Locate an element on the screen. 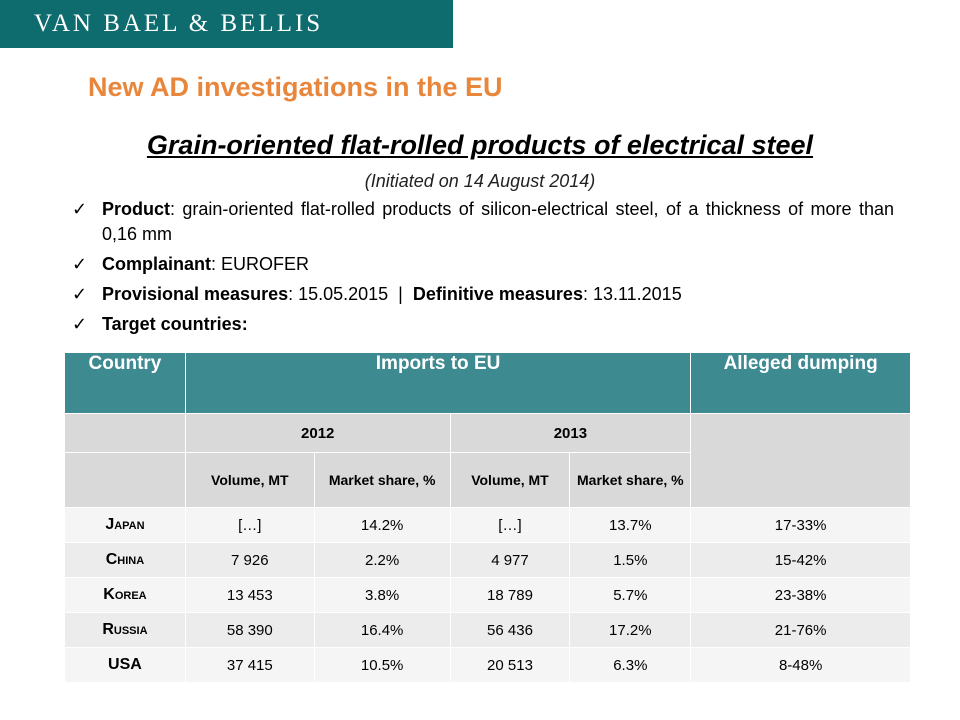  row-share-2012: 14.2% is located at coordinates (382, 525).